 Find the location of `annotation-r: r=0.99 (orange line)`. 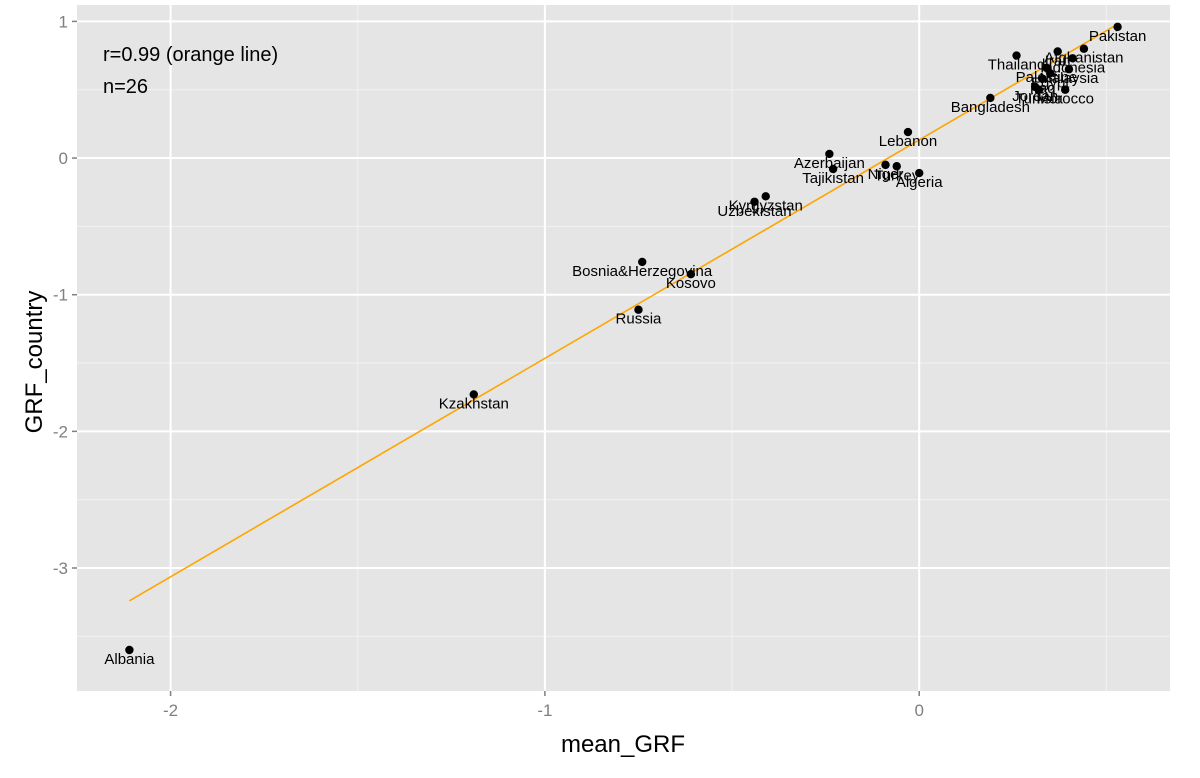

annotation-r: r=0.99 (orange line) is located at coordinates (190, 55).